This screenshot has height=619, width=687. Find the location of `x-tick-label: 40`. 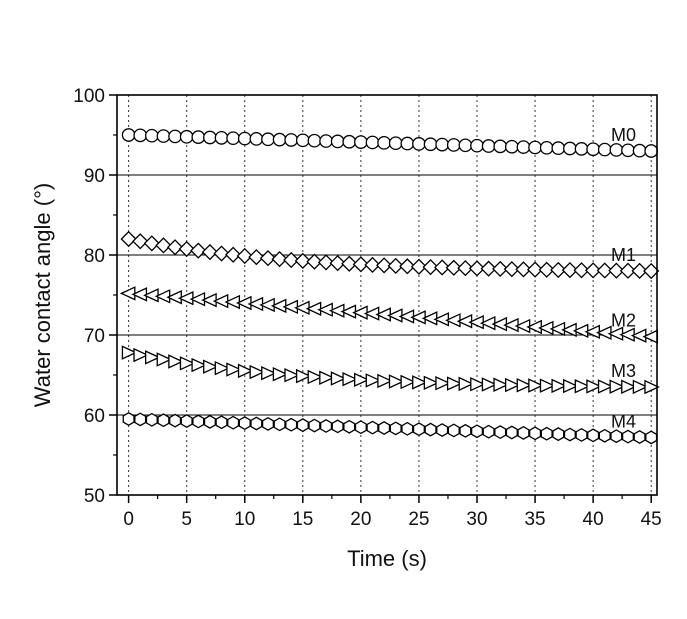

x-tick-label: 40 is located at coordinates (593, 519).